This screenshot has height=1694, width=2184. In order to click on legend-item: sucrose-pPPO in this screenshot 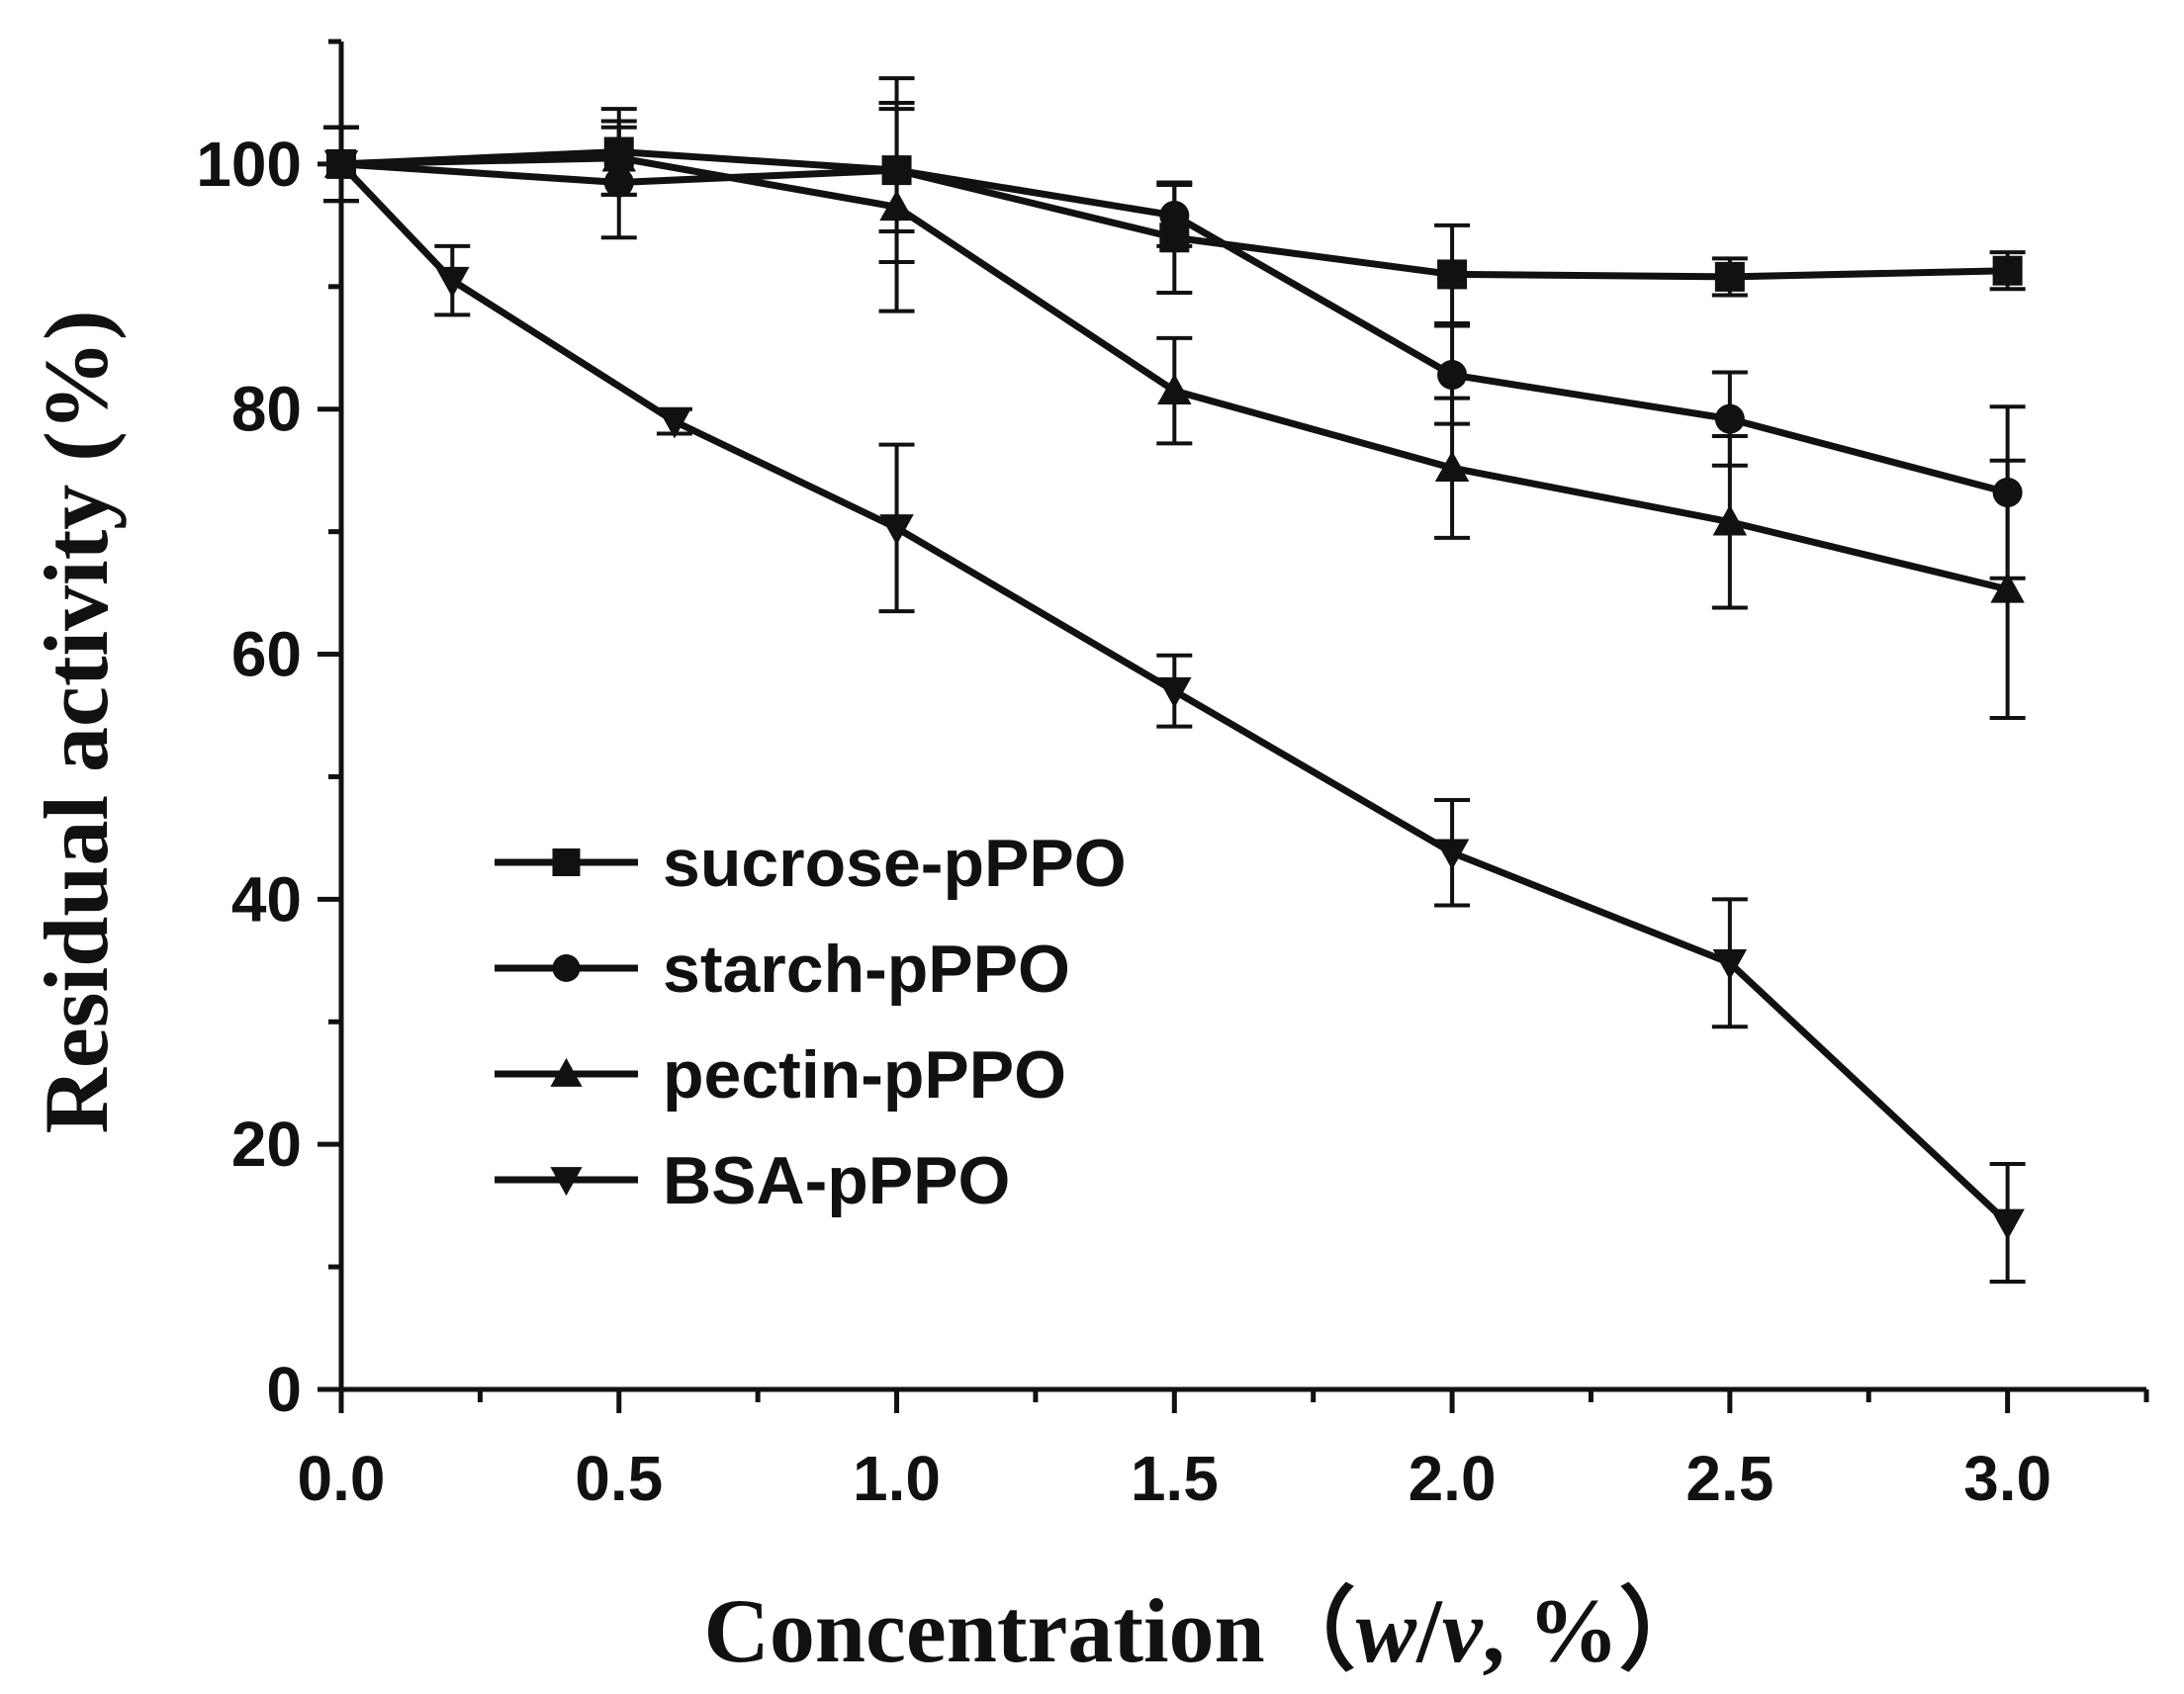, I will do `click(811, 863)`.